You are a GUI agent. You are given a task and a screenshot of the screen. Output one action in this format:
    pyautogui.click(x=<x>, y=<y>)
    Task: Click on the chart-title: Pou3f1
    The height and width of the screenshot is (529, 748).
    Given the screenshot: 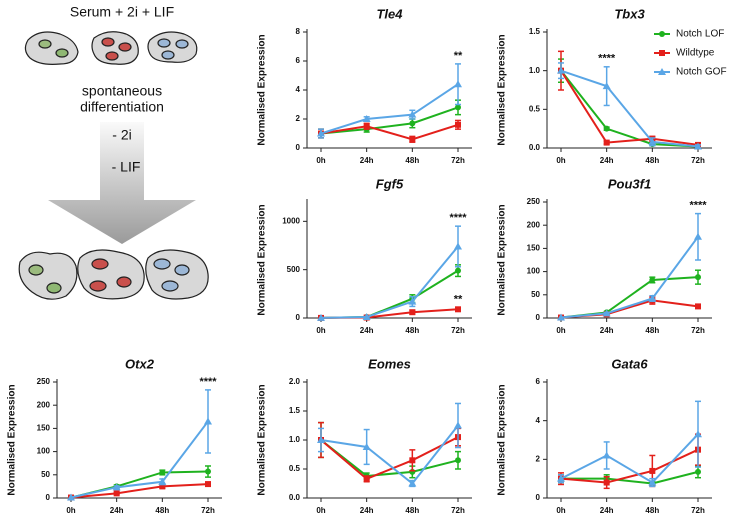 What is the action you would take?
    pyautogui.click(x=629, y=183)
    